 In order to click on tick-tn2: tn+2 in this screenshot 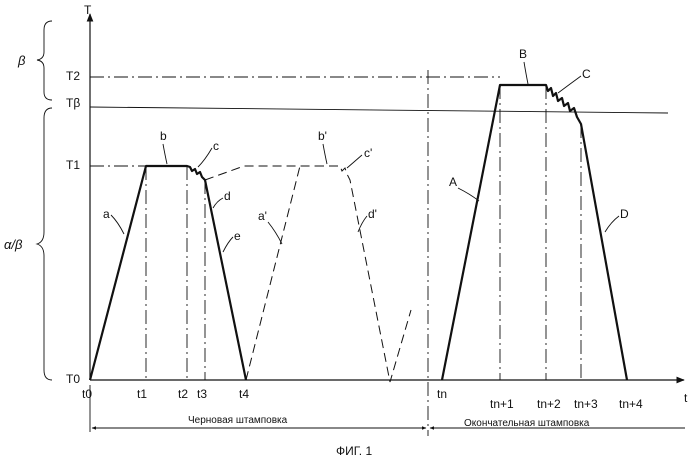, I will do `click(549, 404)`.